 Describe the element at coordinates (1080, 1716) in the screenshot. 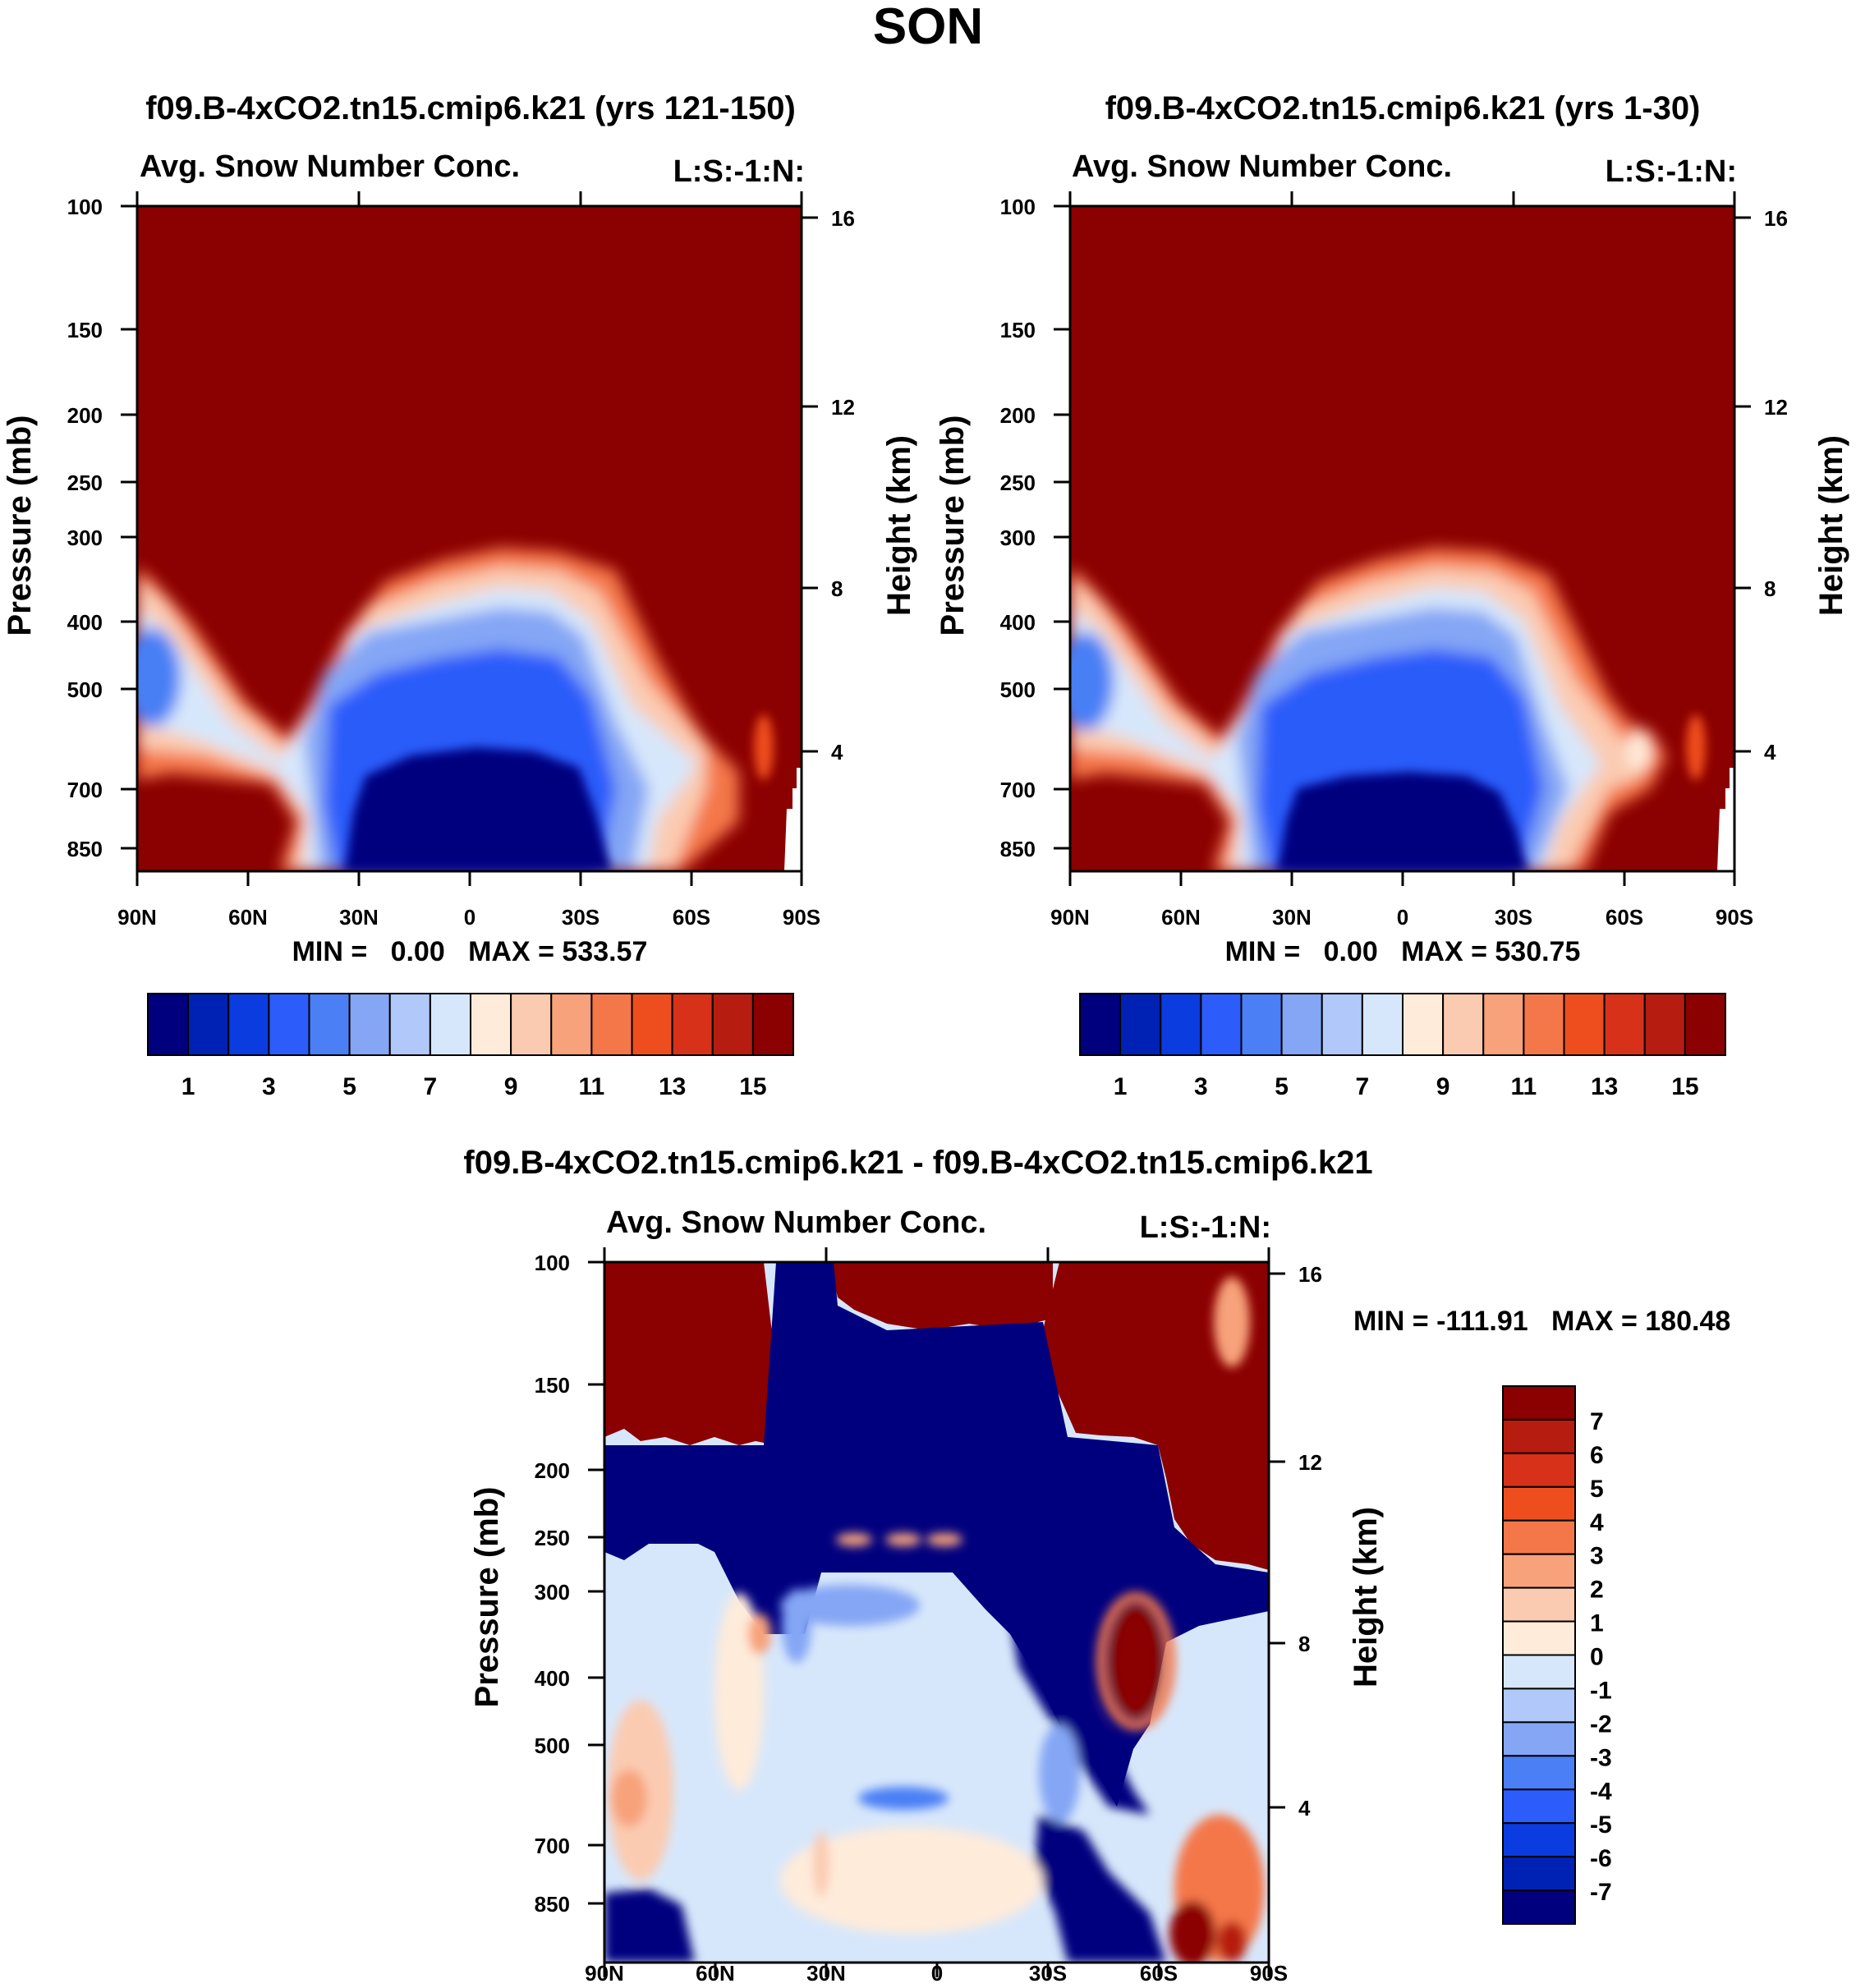

I see `panel-c-blue-right-tongue` at that location.